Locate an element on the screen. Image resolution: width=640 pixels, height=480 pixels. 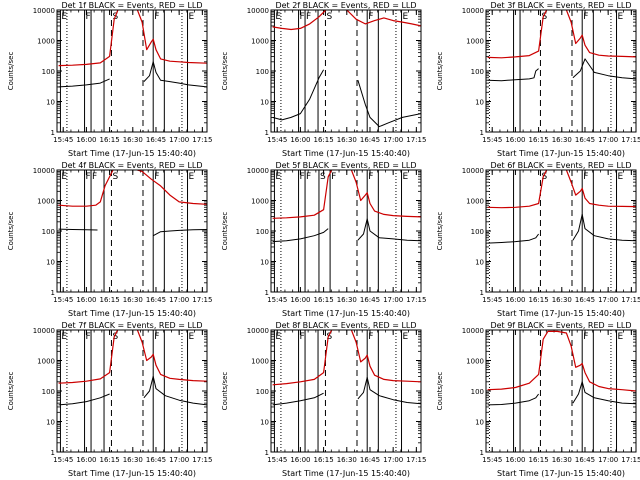
panel-title: Det 9f BLACK = Events, RED = LLD is located at coordinates (560, 325).